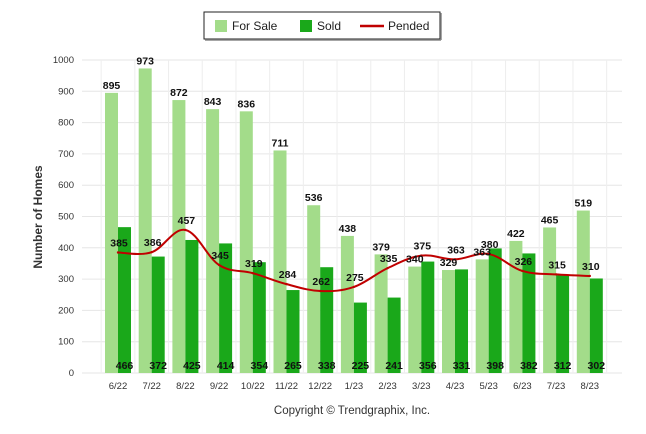  What do you see at coordinates (260, 366) in the screenshot?
I see `data-label-sold: 354` at bounding box center [260, 366].